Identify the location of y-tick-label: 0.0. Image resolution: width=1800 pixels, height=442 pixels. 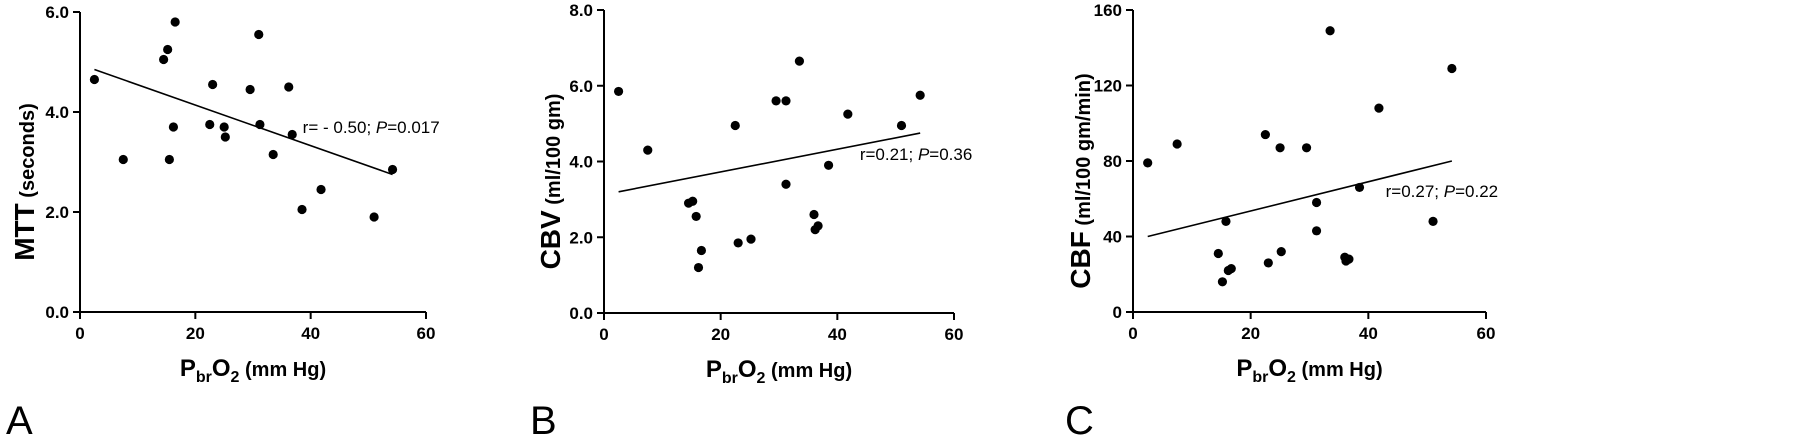
(581, 313).